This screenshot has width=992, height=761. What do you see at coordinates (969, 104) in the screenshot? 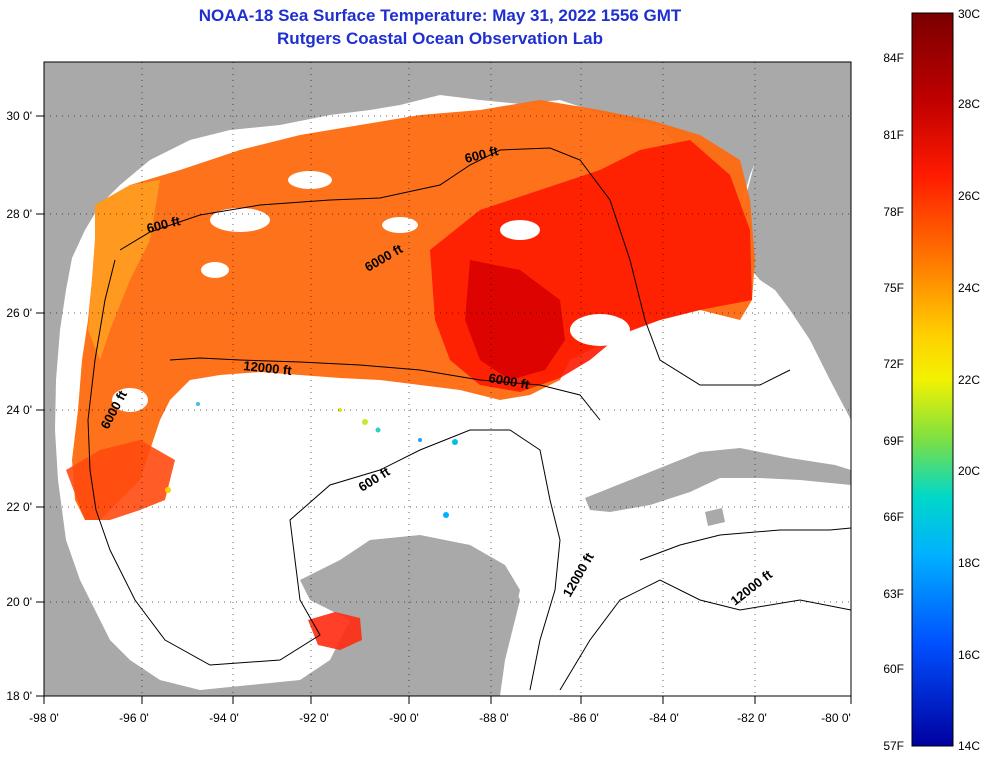
I see `celsius-label: 28C` at bounding box center [969, 104].